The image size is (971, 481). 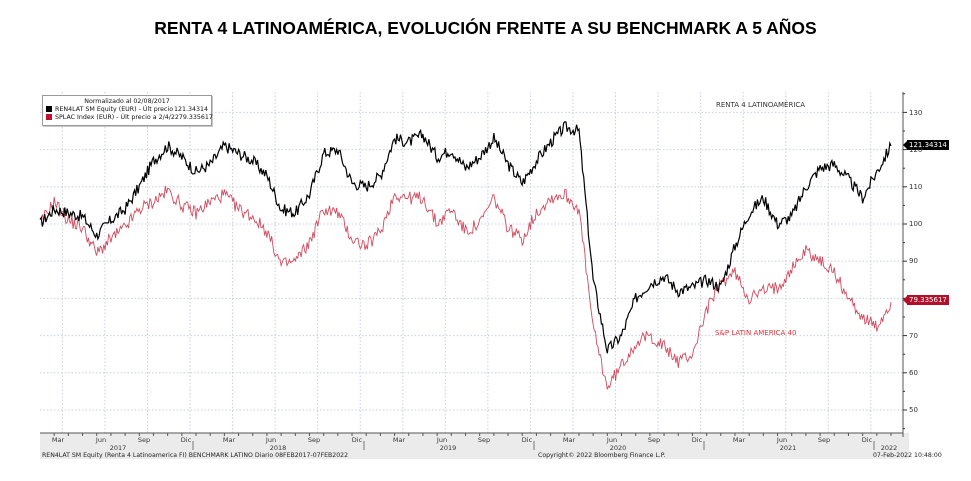 I want to click on x-year-label: 2021, so click(x=788, y=448).